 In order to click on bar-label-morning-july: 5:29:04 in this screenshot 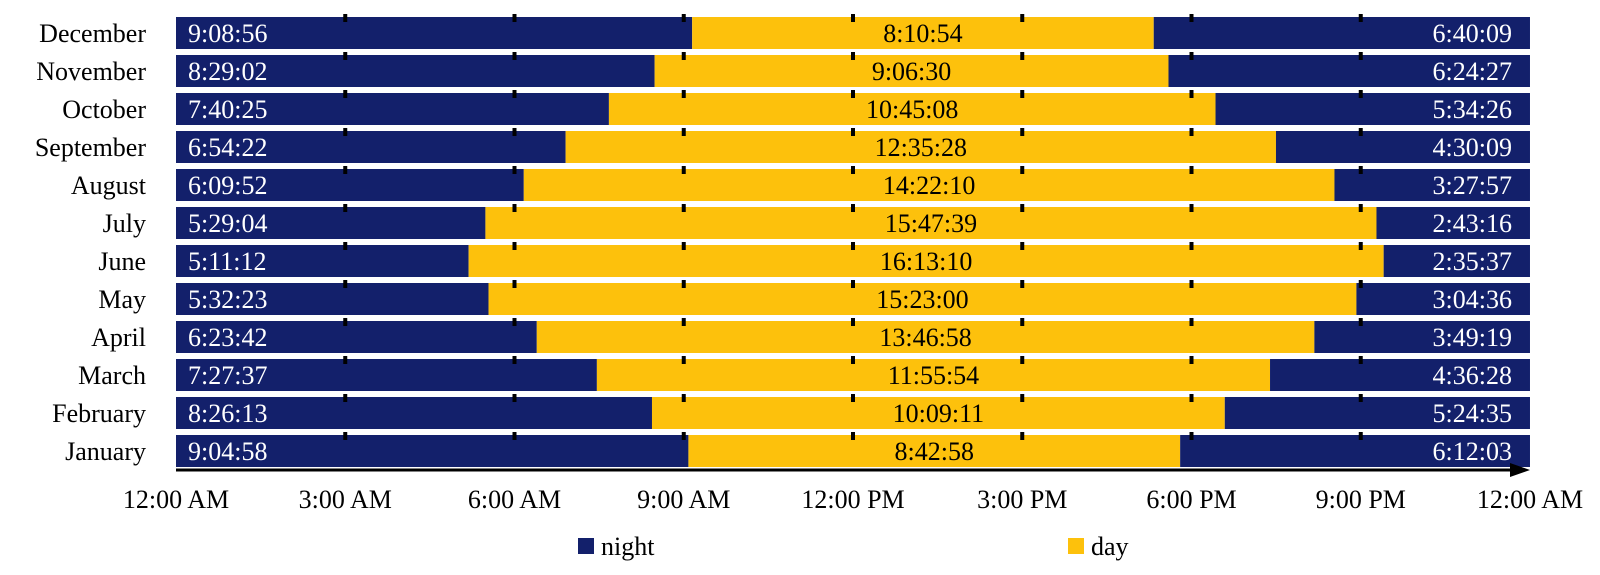, I will do `click(227, 223)`.